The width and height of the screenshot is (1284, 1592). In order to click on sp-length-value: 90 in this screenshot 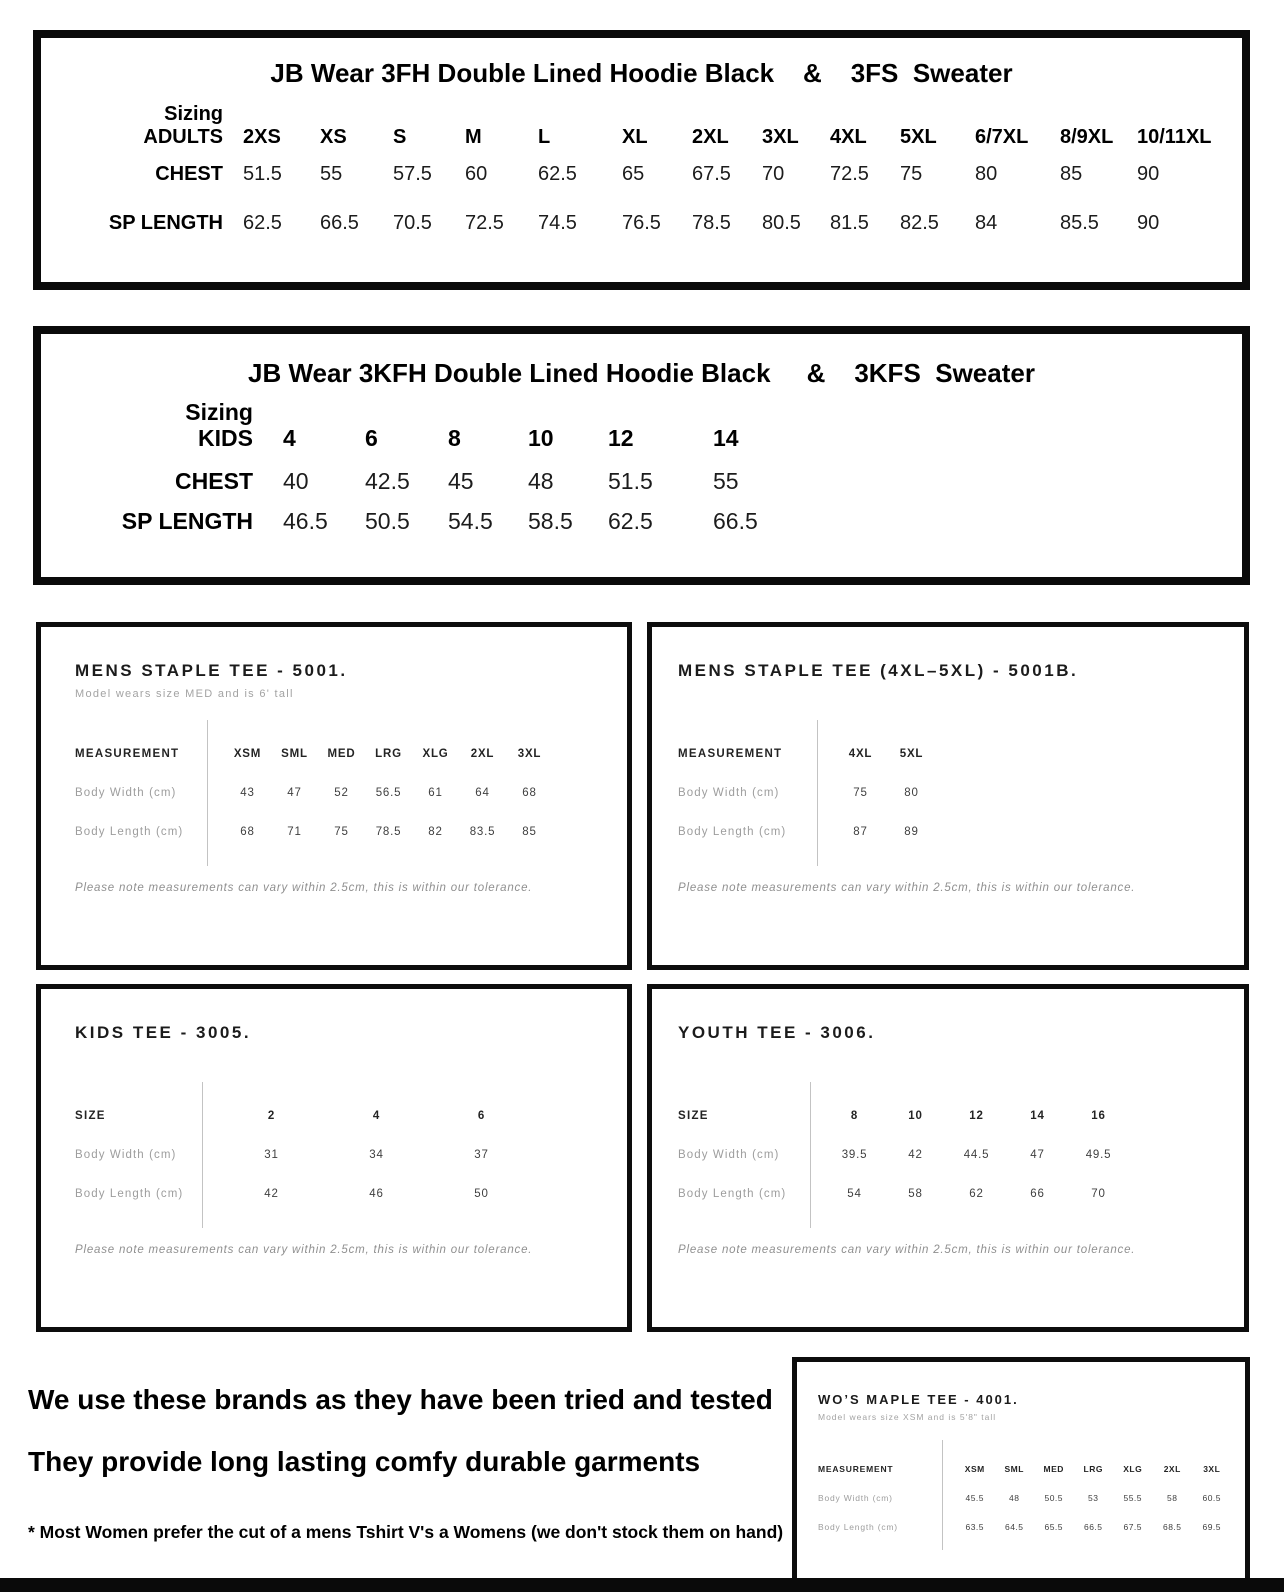, I will do `click(1148, 223)`.